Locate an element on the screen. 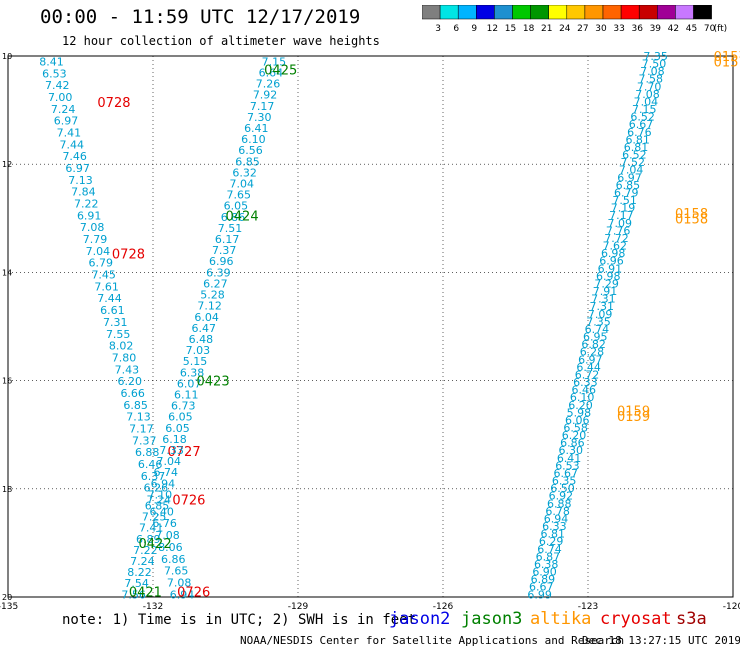  swh-value-altika: 6.88 is located at coordinates (559, 503).